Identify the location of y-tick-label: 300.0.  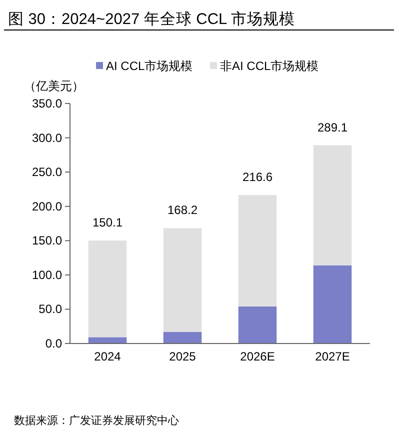
(47, 137).